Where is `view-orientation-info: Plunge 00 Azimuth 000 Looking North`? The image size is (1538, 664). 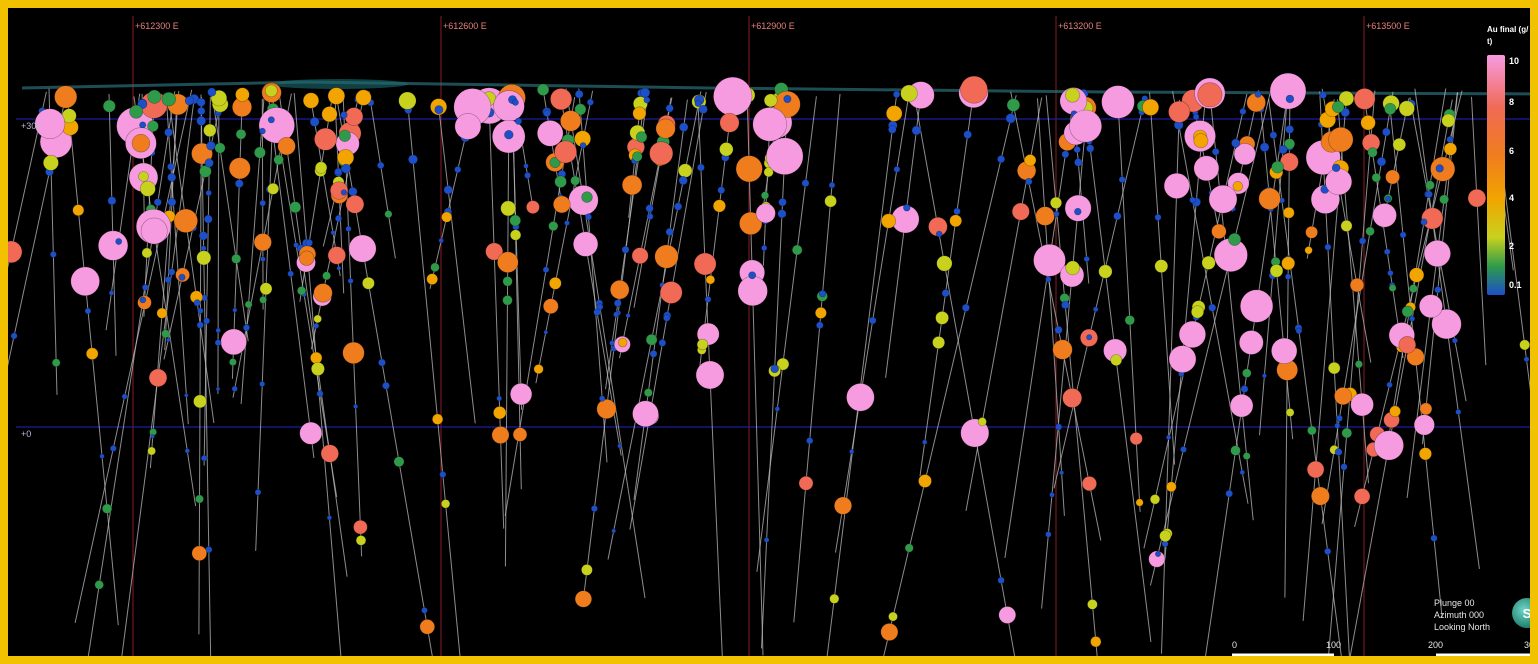 view-orientation-info: Plunge 00 Azimuth 000 Looking North is located at coordinates (1462, 615).